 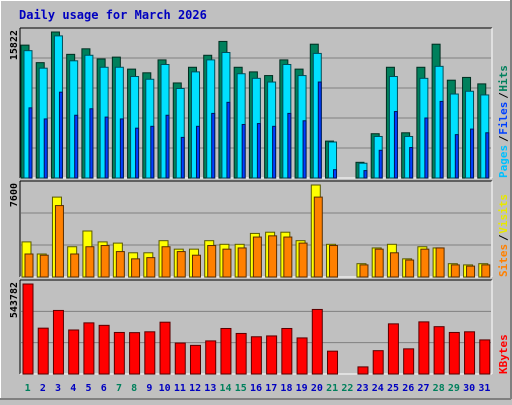 I want to click on legend-label-hits: Hits, so click(x=503, y=78).